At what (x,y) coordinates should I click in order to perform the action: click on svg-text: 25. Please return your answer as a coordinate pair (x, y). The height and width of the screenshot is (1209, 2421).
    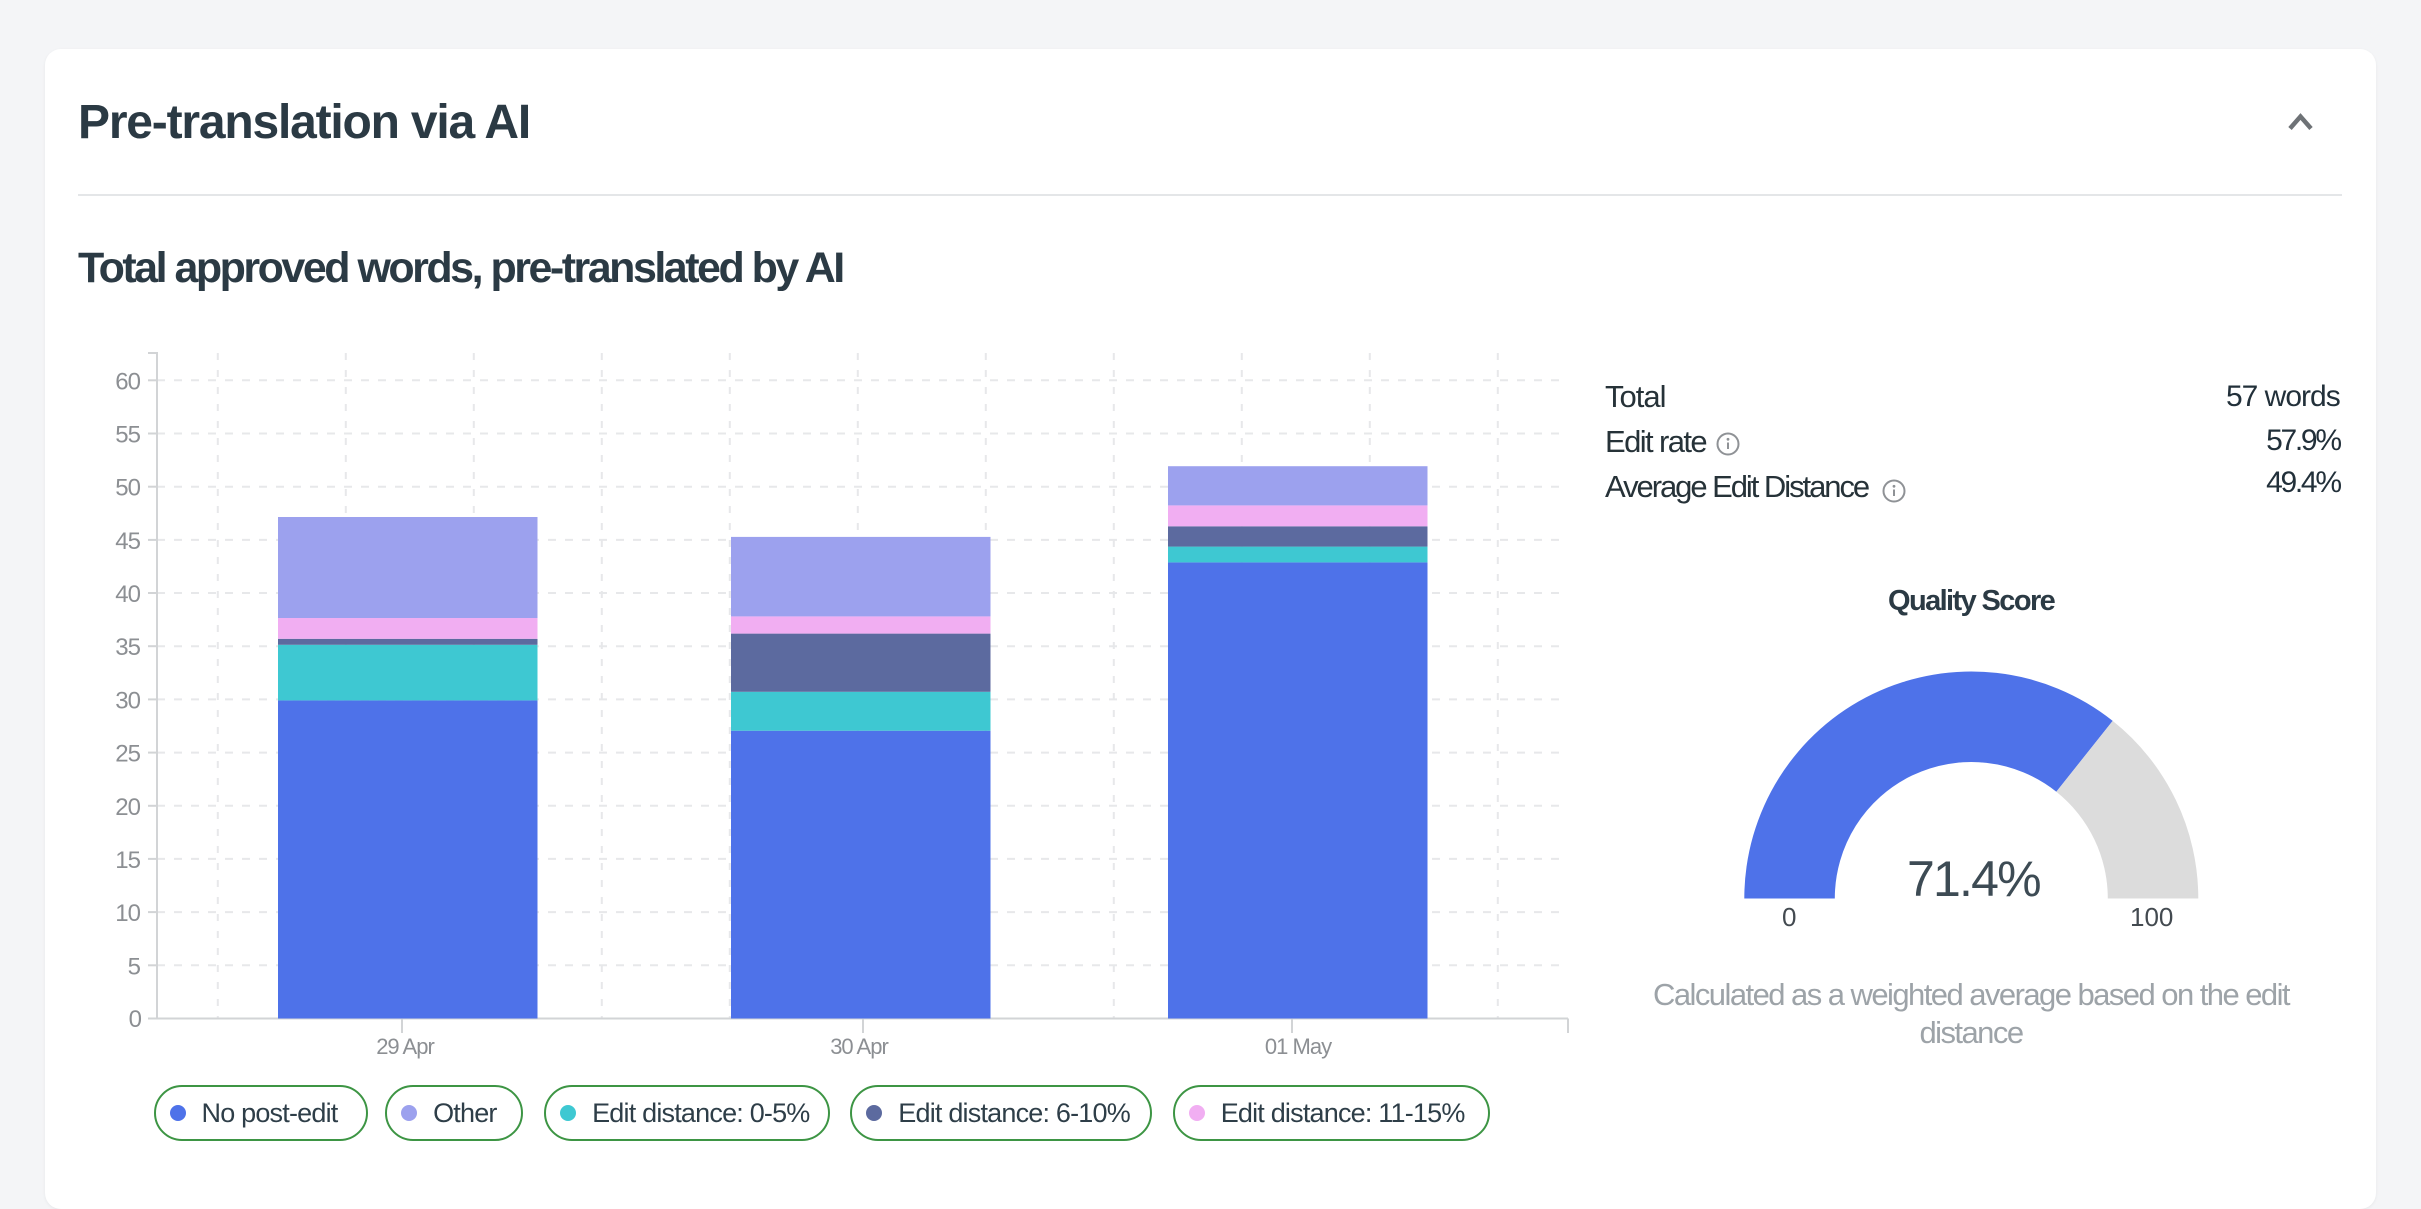
    Looking at the image, I should click on (127, 754).